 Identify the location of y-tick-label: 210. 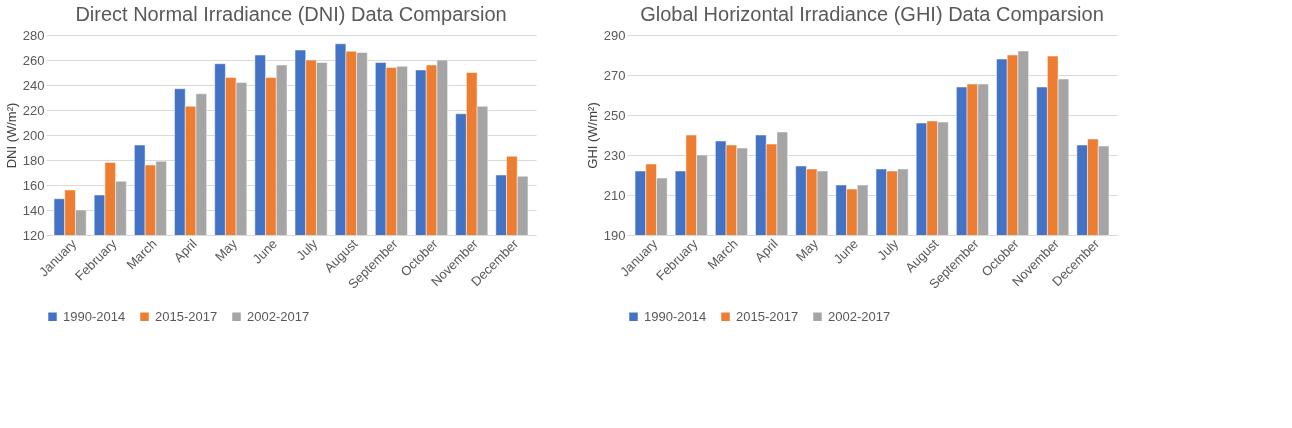
(614, 195).